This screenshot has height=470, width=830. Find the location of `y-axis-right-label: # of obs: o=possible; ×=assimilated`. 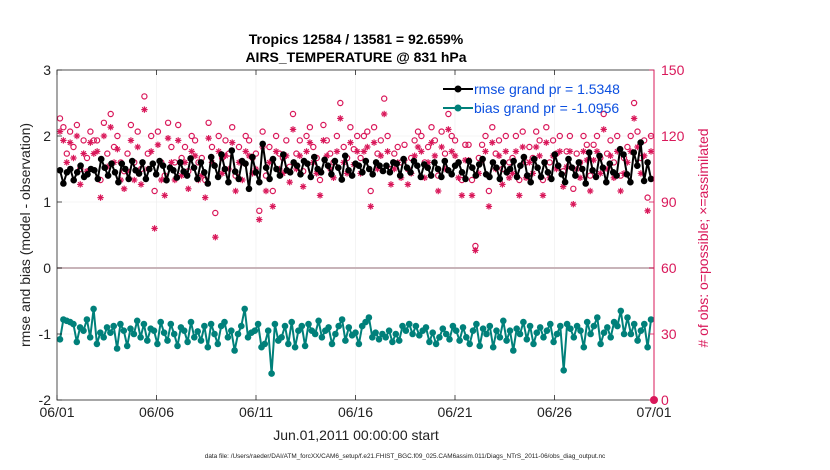

y-axis-right-label: # of obs: o=possible; ×=assimilated is located at coordinates (703, 237).